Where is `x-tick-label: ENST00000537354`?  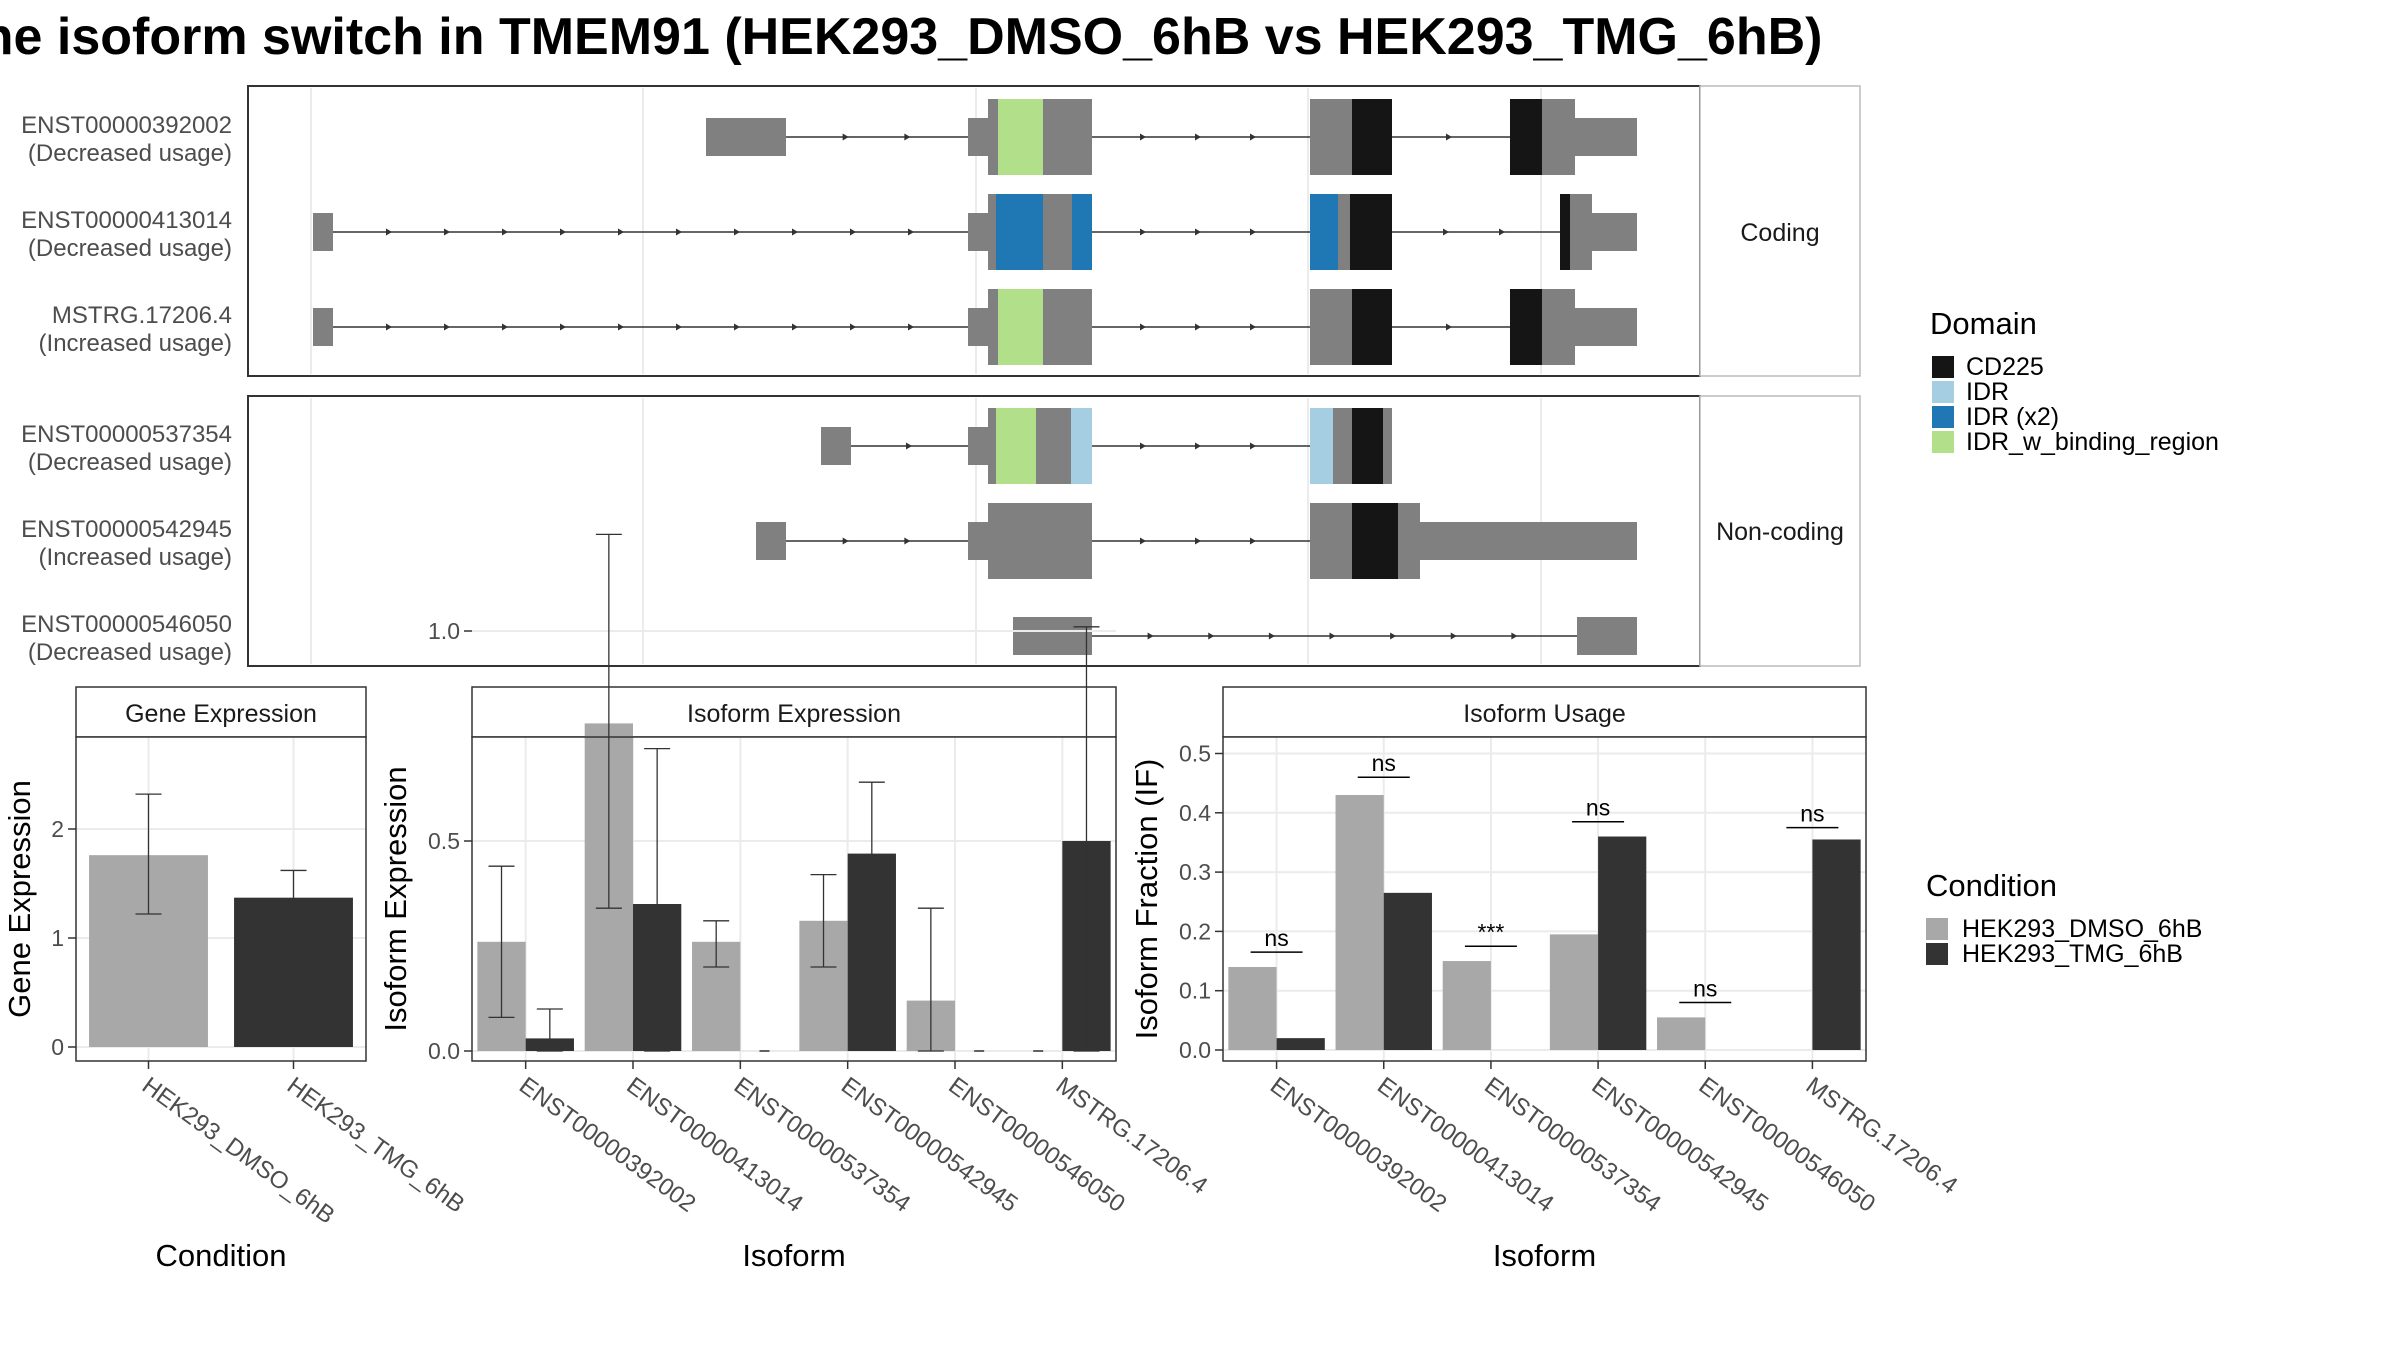 x-tick-label: ENST00000537354 is located at coordinates (822, 1145).